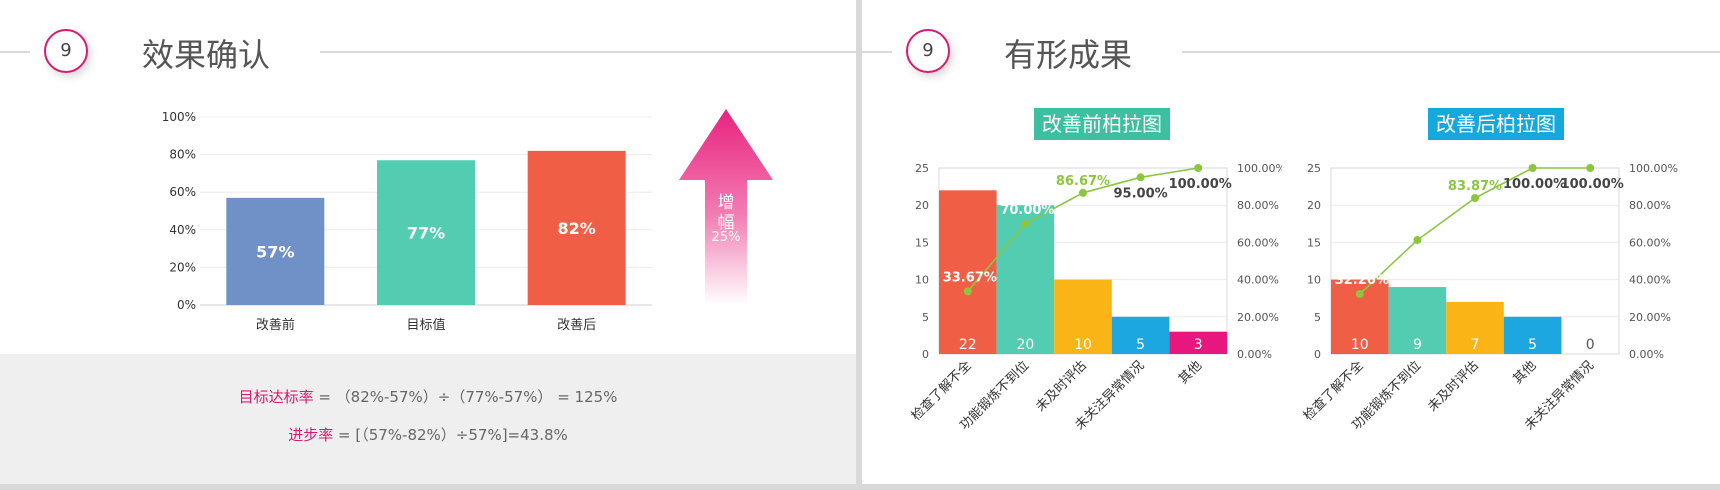 This screenshot has height=490, width=1720. What do you see at coordinates (1025, 345) in the screenshot?
I see `bar-count-label: 20` at bounding box center [1025, 345].